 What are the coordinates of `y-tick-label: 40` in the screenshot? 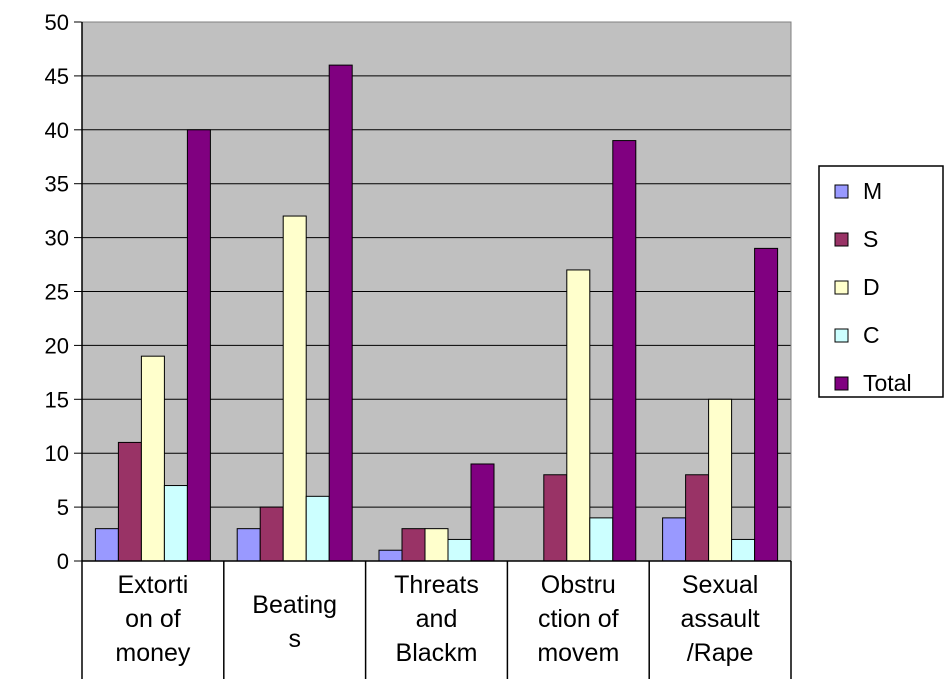 It's located at (57, 130).